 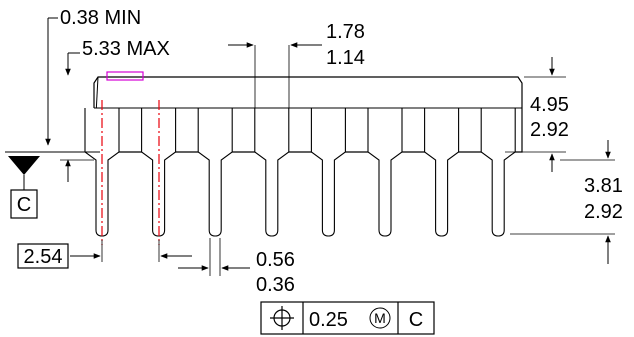 I want to click on datum-feature-symbol: C, so click(x=52, y=185).